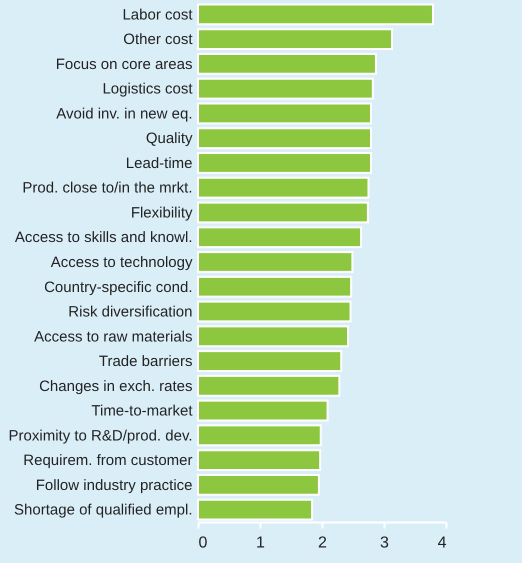  I want to click on x-tick-label: 0, so click(203, 543).